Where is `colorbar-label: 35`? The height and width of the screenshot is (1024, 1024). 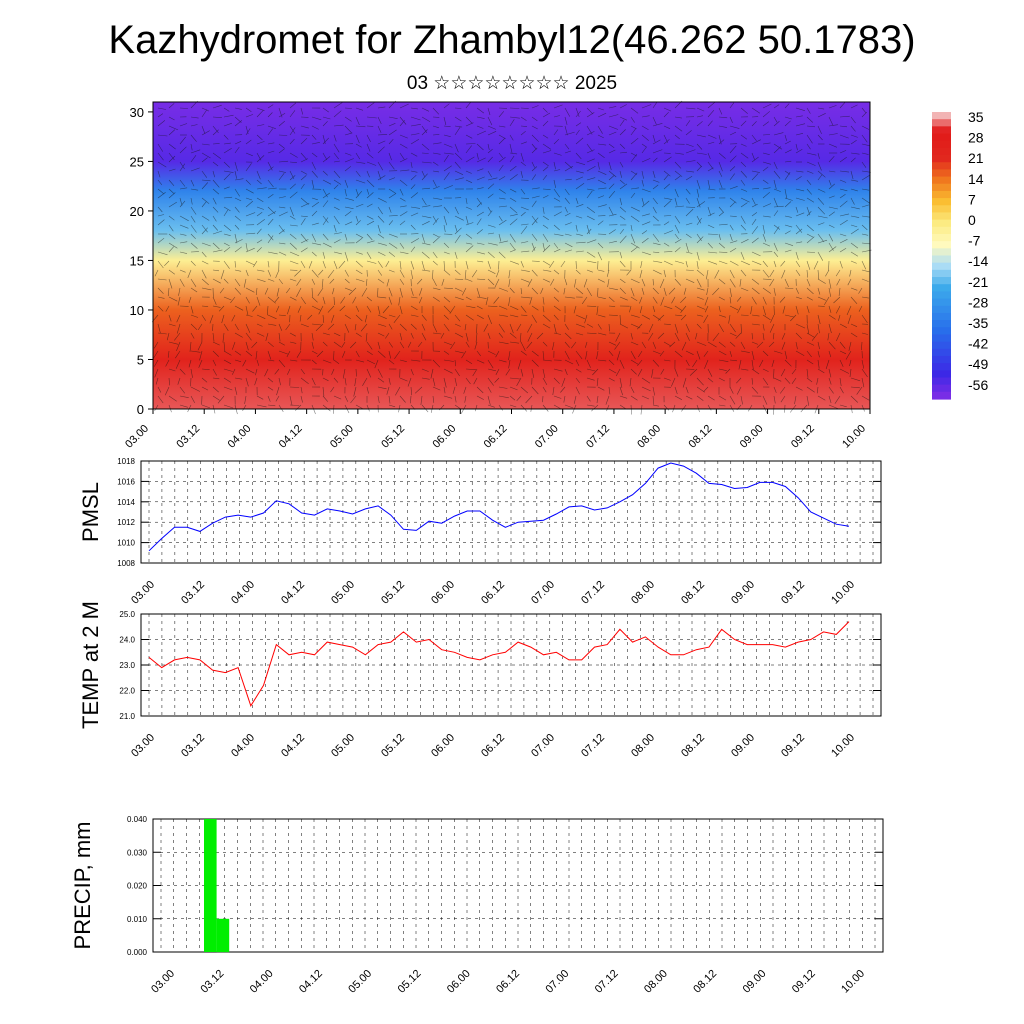
colorbar-label: 35 is located at coordinates (976, 117).